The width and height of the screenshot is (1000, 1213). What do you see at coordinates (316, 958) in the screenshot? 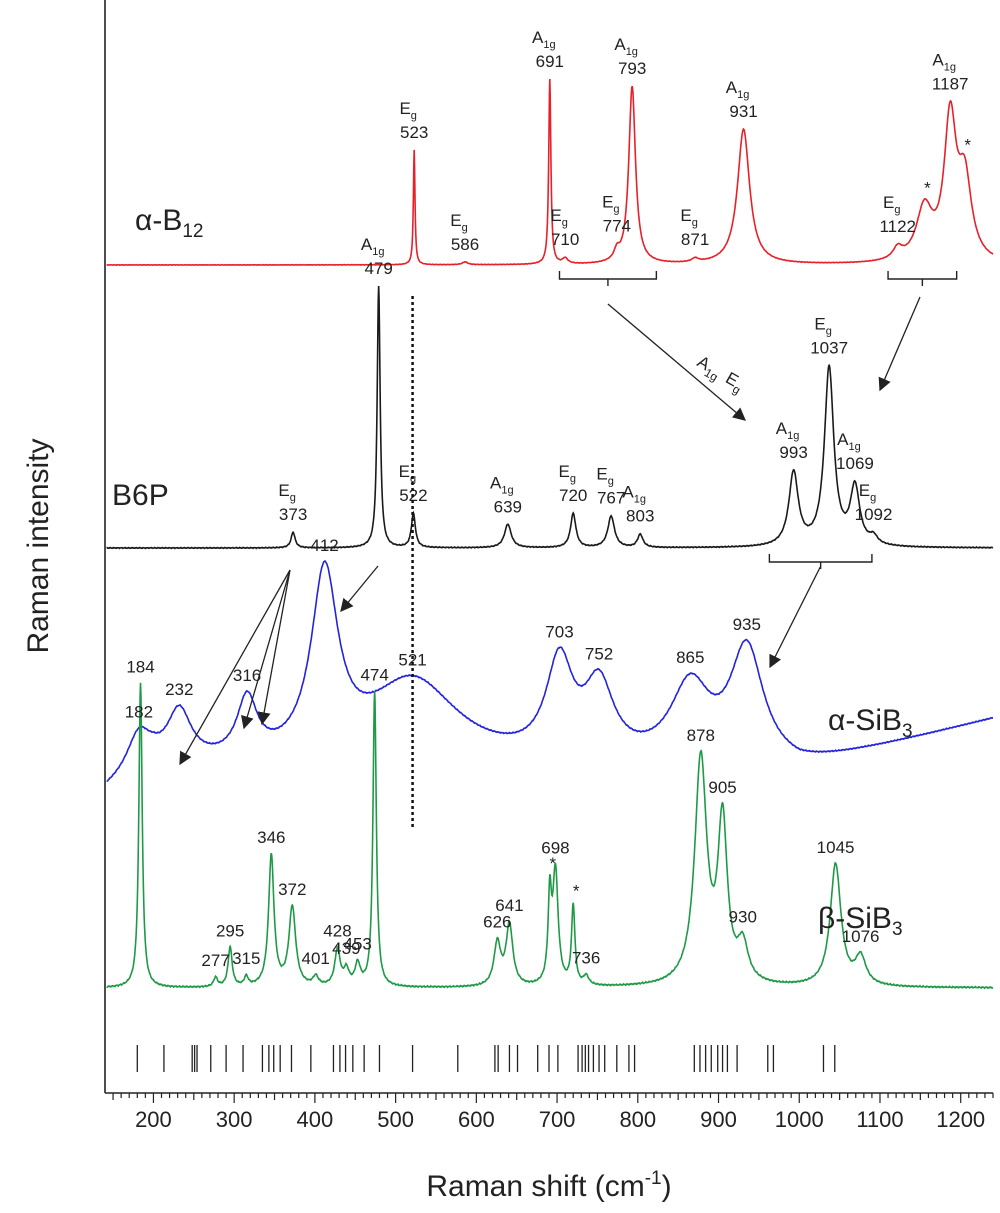
I see `peak-value-label: 401` at bounding box center [316, 958].